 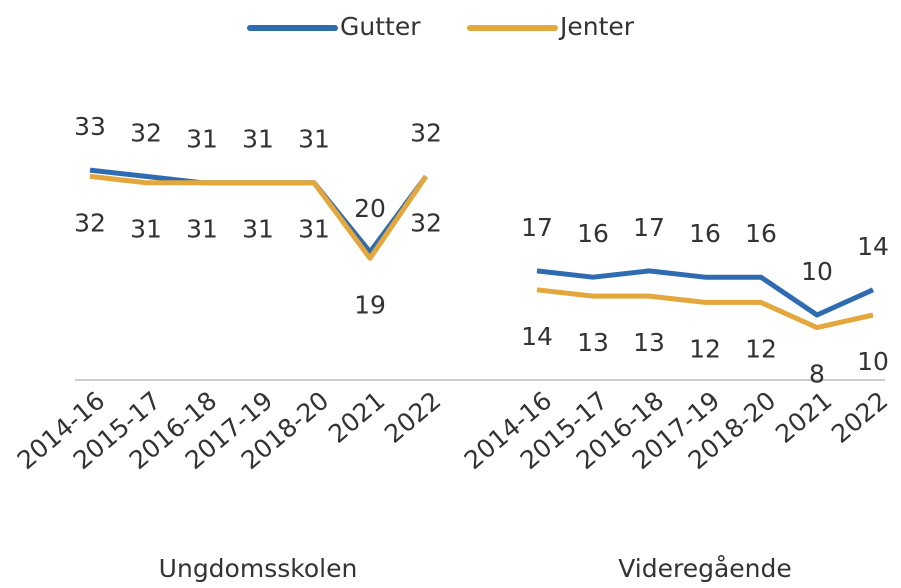 What do you see at coordinates (705, 568) in the screenshot?
I see `group-label: Videregående` at bounding box center [705, 568].